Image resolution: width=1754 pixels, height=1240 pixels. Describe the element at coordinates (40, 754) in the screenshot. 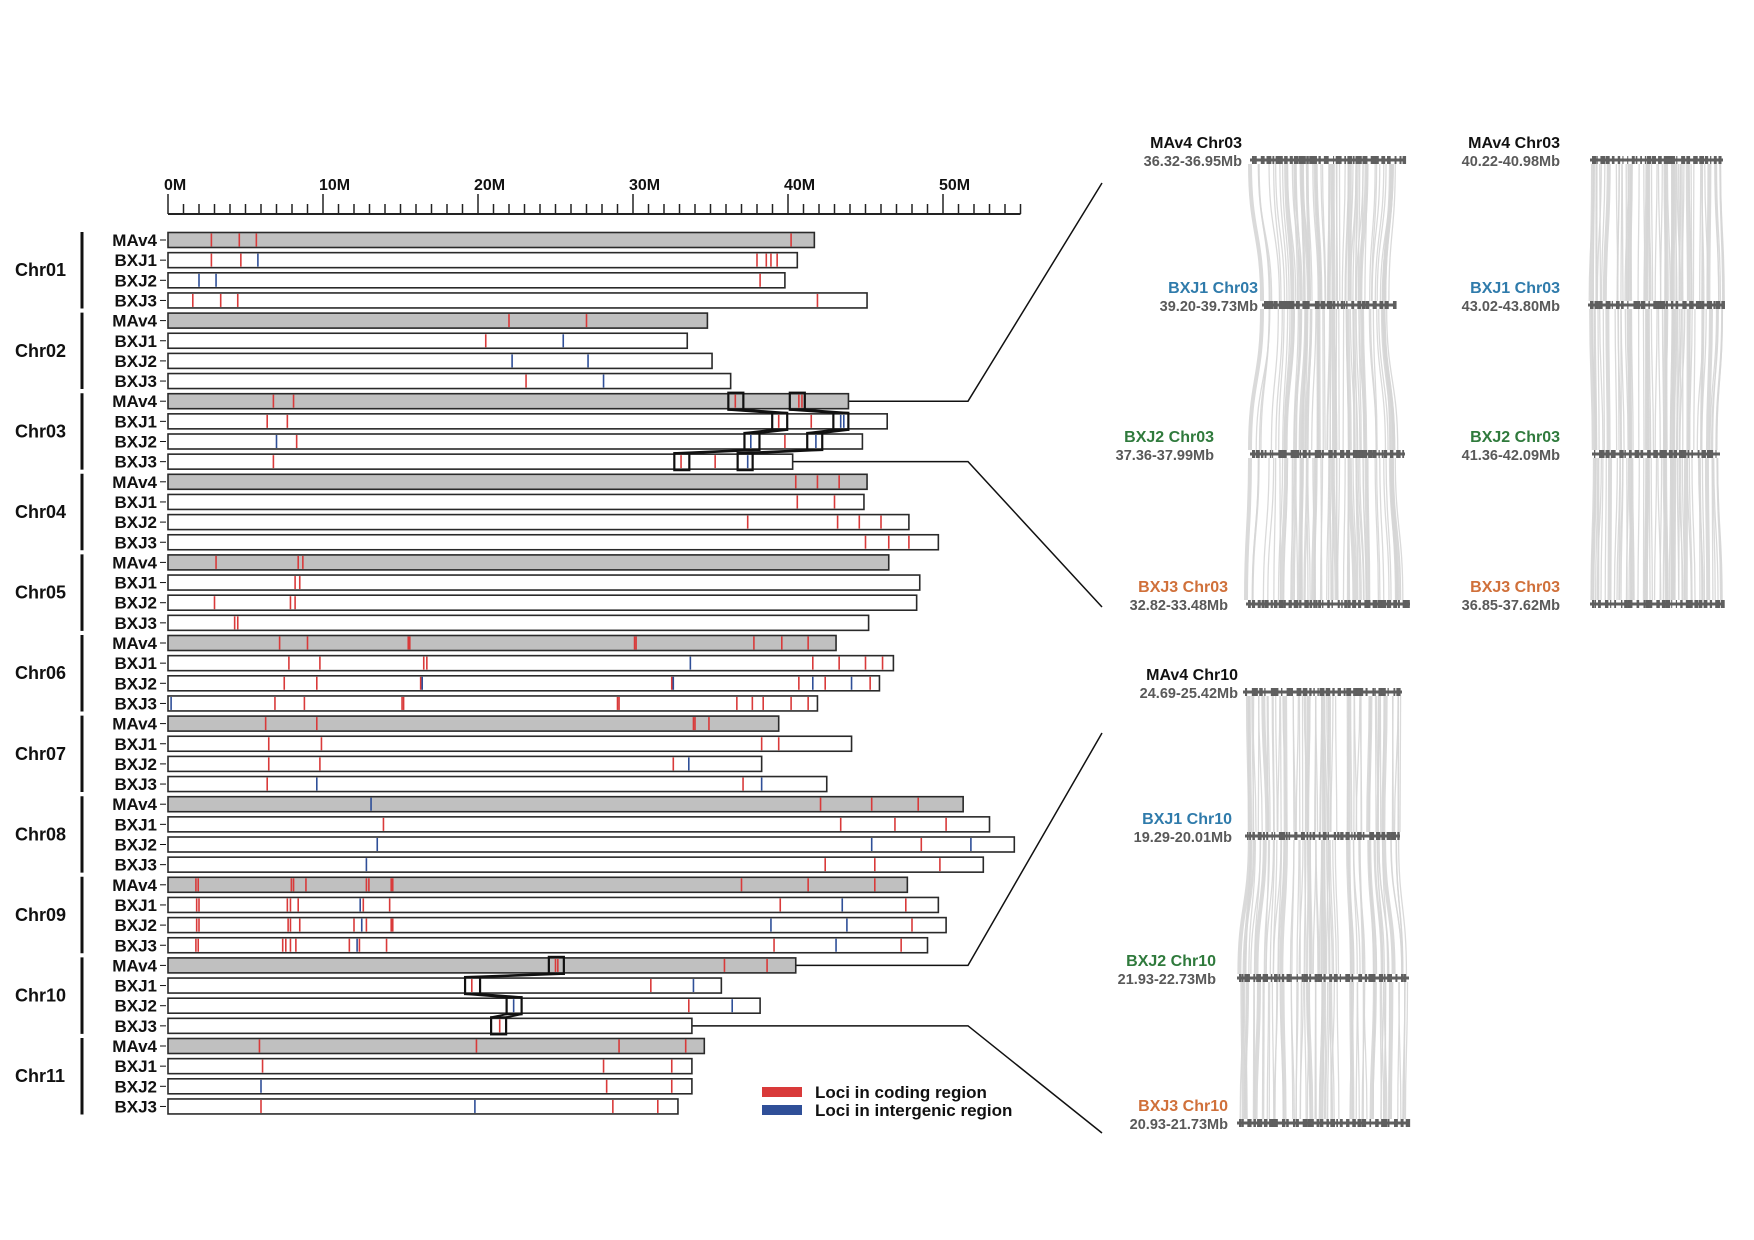

I see `chromosome-label: Chr07` at that location.